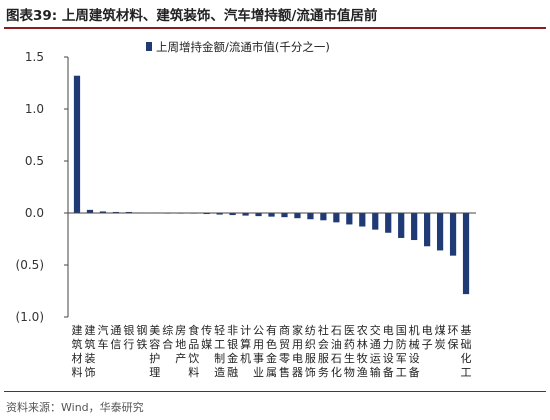  Describe the element at coordinates (232, 351) in the screenshot. I see `x-tick-label: 非银金融` at that location.